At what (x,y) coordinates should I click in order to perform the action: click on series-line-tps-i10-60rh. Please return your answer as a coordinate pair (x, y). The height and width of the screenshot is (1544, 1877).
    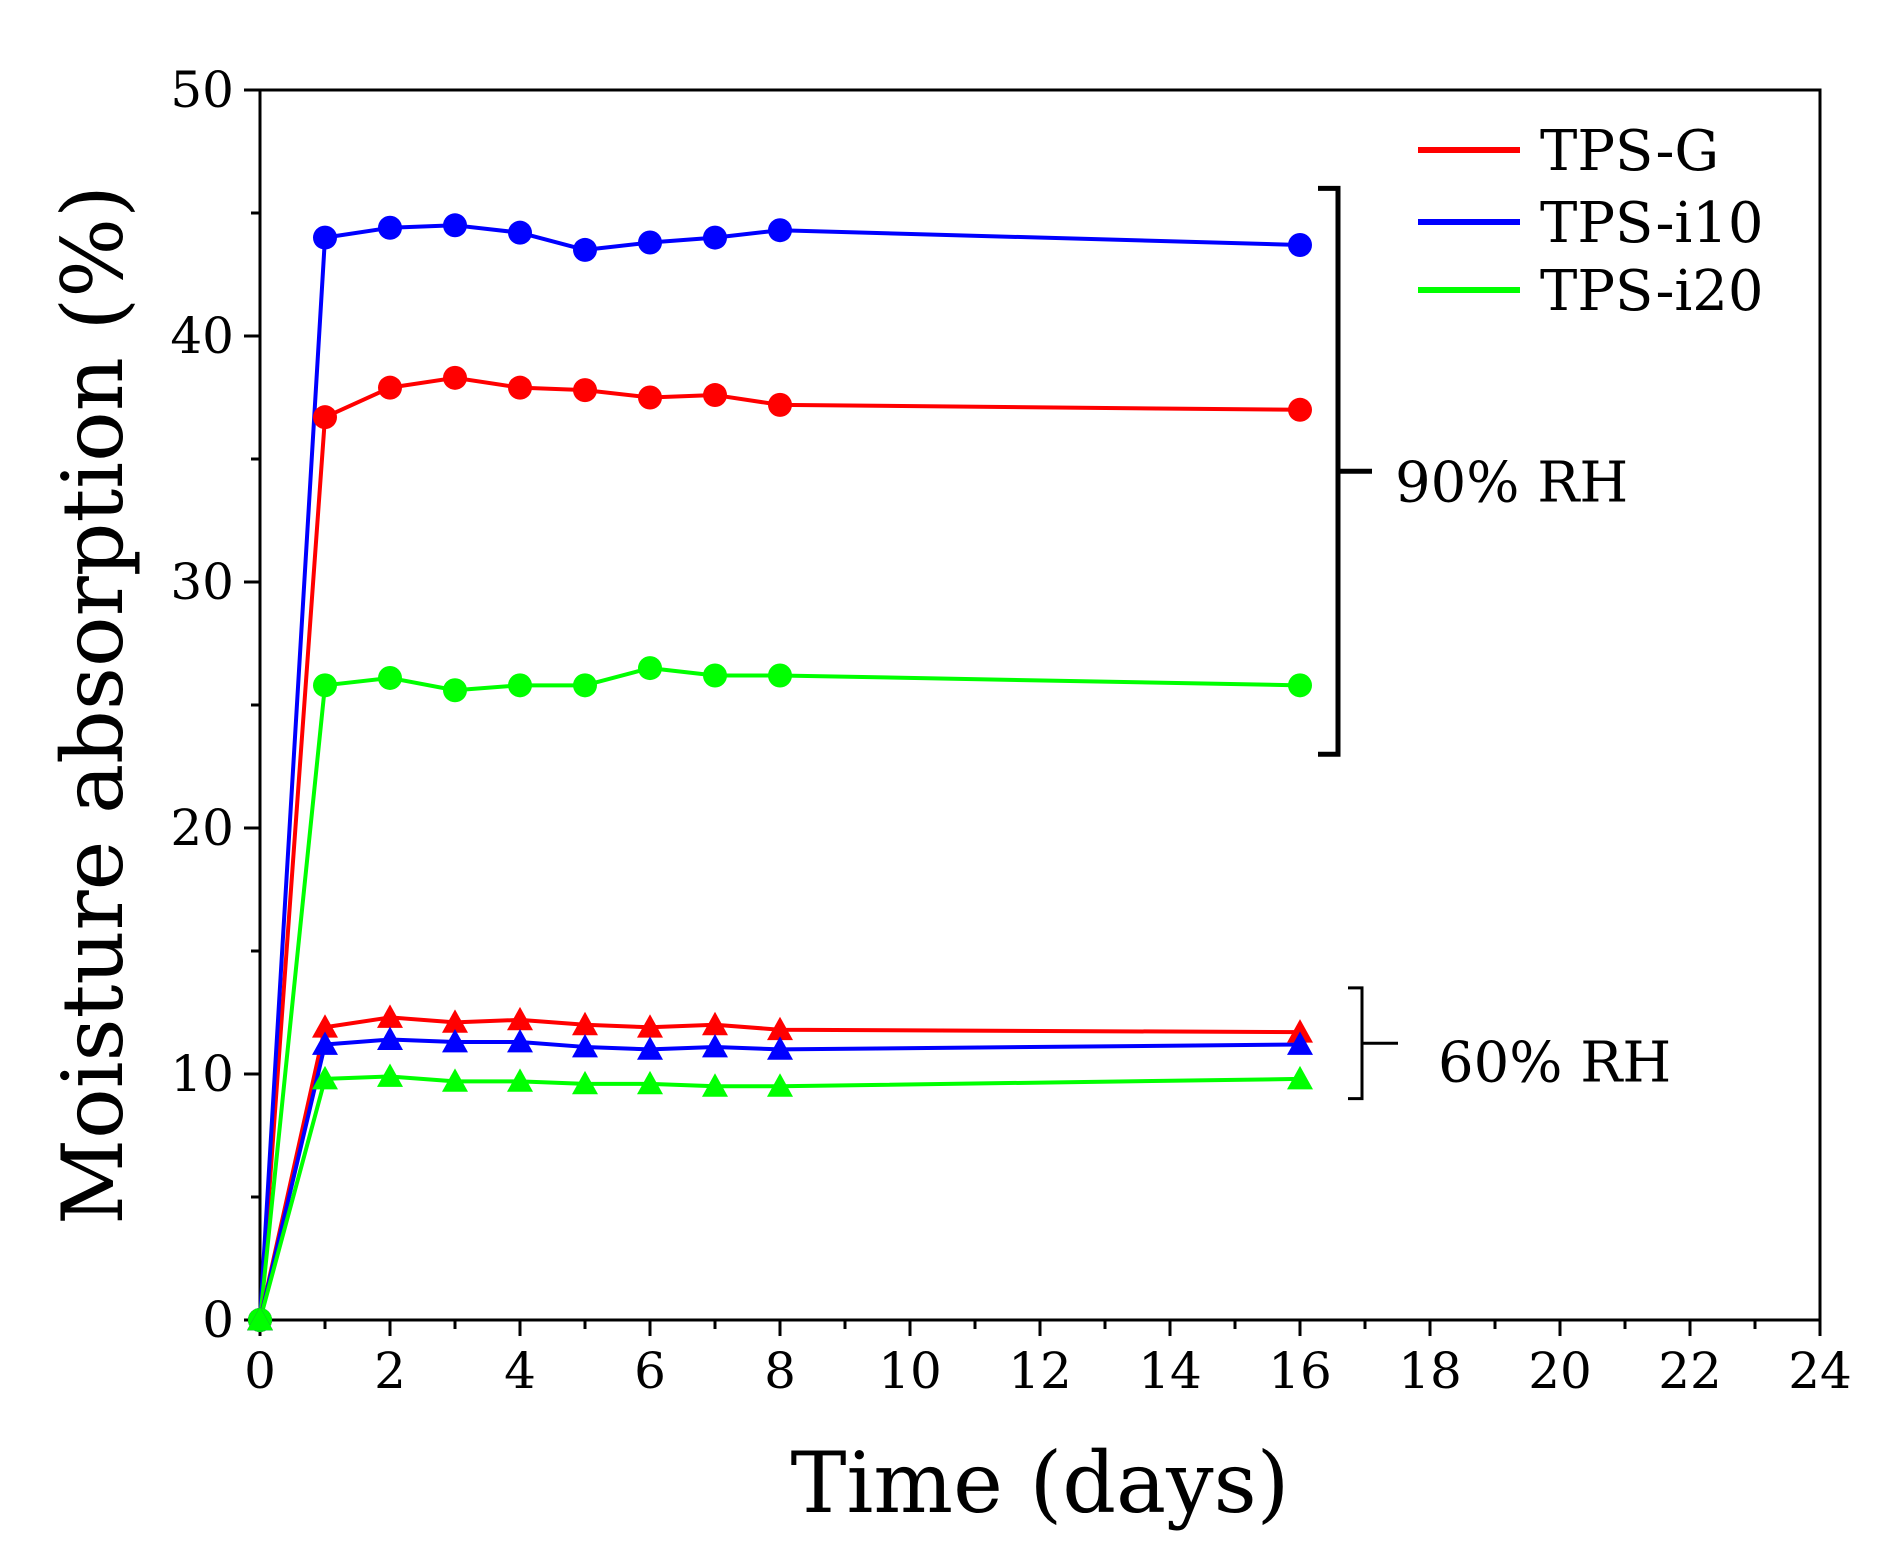
    Looking at the image, I should click on (779, 1179).